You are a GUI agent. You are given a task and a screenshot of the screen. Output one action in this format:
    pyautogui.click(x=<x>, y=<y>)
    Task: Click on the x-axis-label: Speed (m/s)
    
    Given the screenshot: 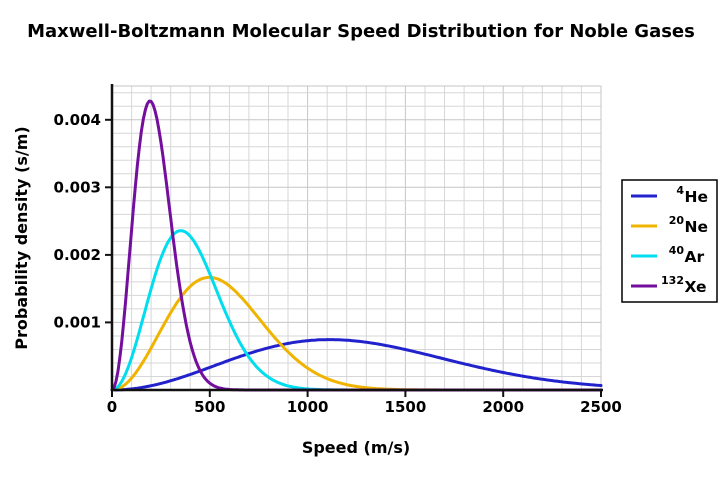 What is the action you would take?
    pyautogui.click(x=356, y=447)
    